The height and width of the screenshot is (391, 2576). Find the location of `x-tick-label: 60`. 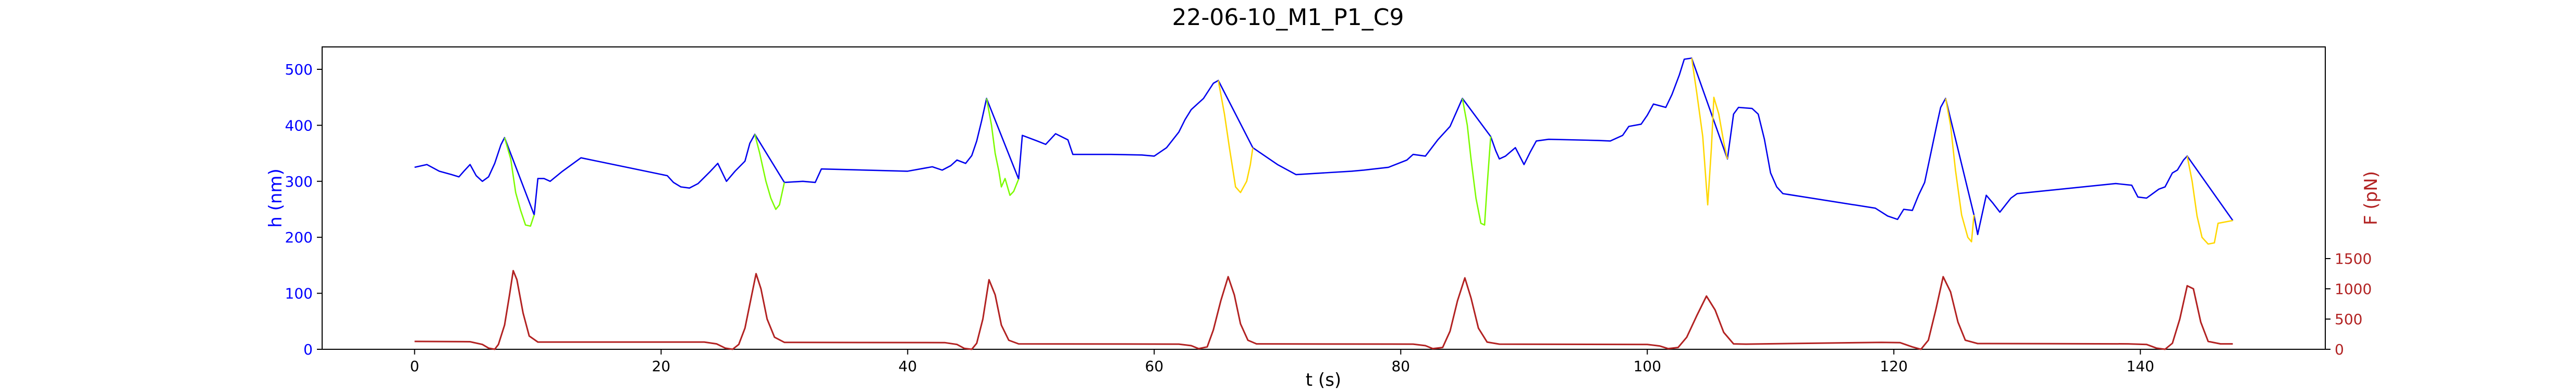

x-tick-label: 60 is located at coordinates (1154, 366).